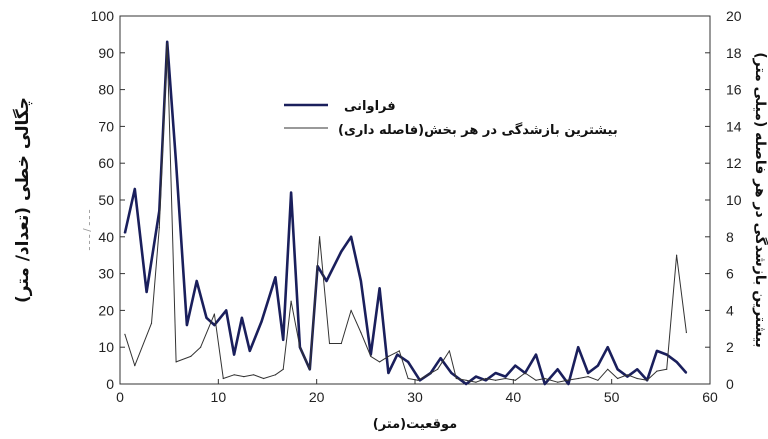 Image resolution: width=768 pixels, height=439 pixels. What do you see at coordinates (730, 310) in the screenshot?
I see `right-tick-label: 4` at bounding box center [730, 310].